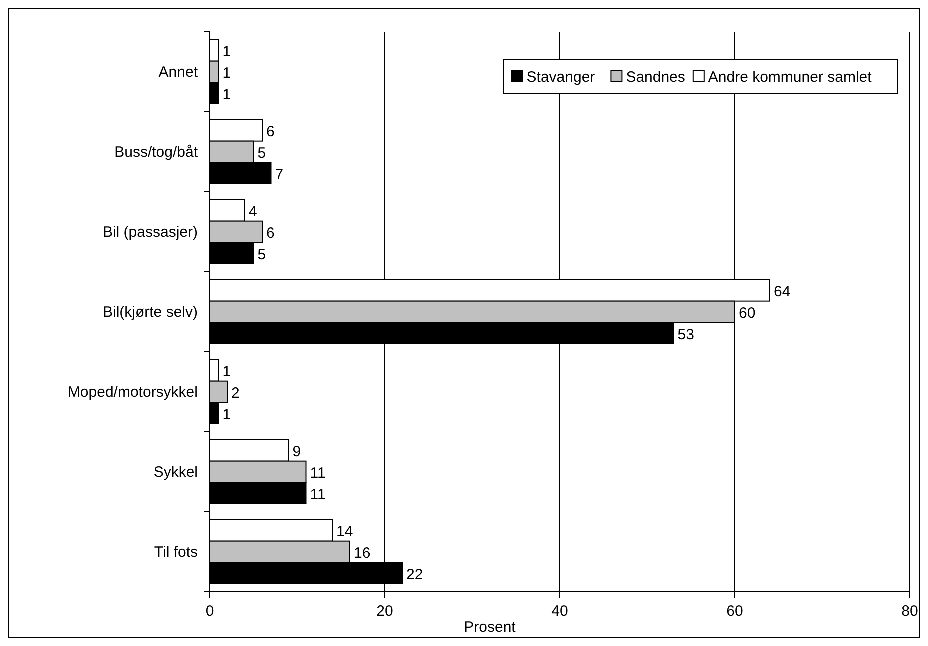 The width and height of the screenshot is (928, 646). Describe the element at coordinates (782, 292) in the screenshot. I see `data-label: 64` at that location.